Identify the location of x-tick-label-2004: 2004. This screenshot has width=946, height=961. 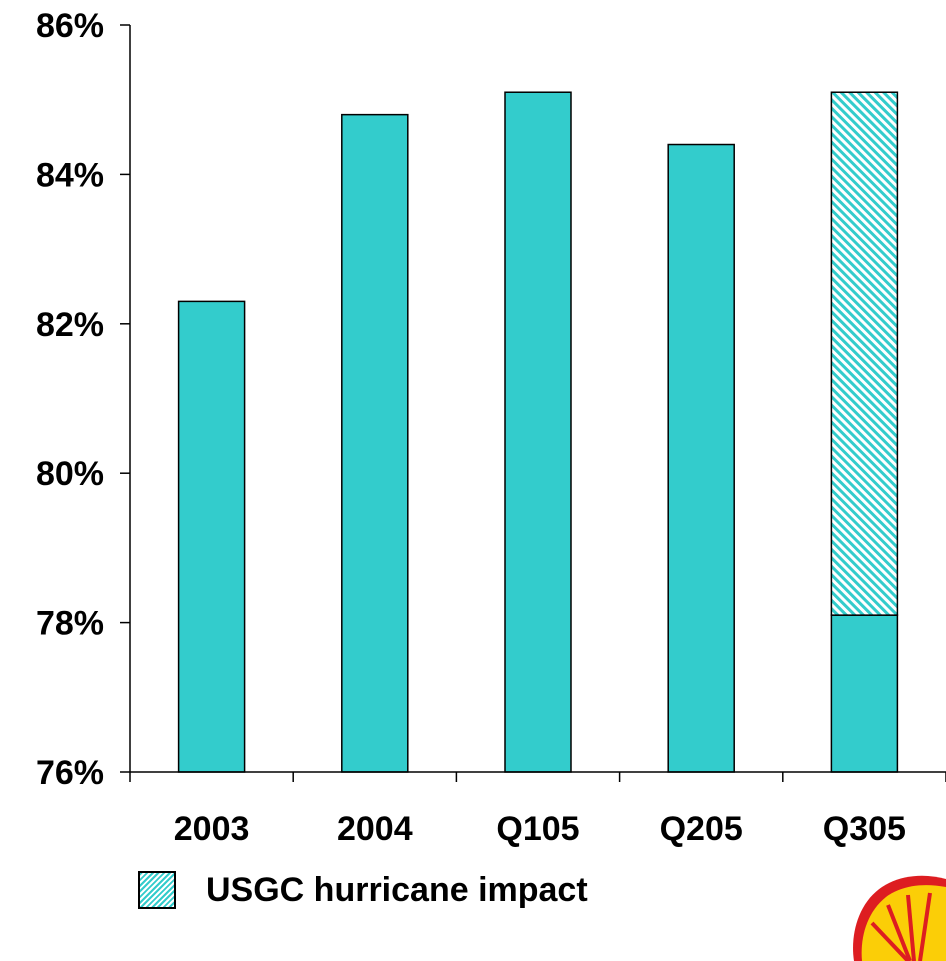
(375, 829).